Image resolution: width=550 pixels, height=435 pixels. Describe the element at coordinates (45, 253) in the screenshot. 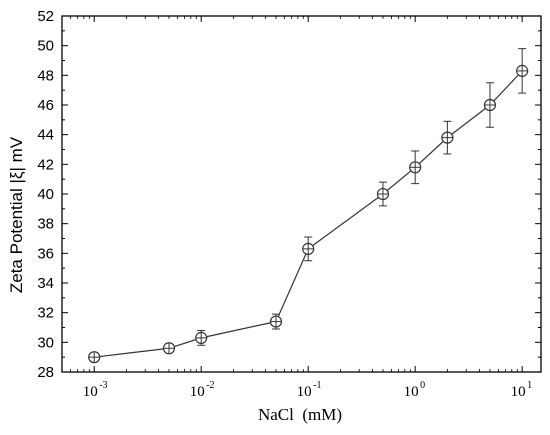

I see `y-tick-label: 36` at that location.